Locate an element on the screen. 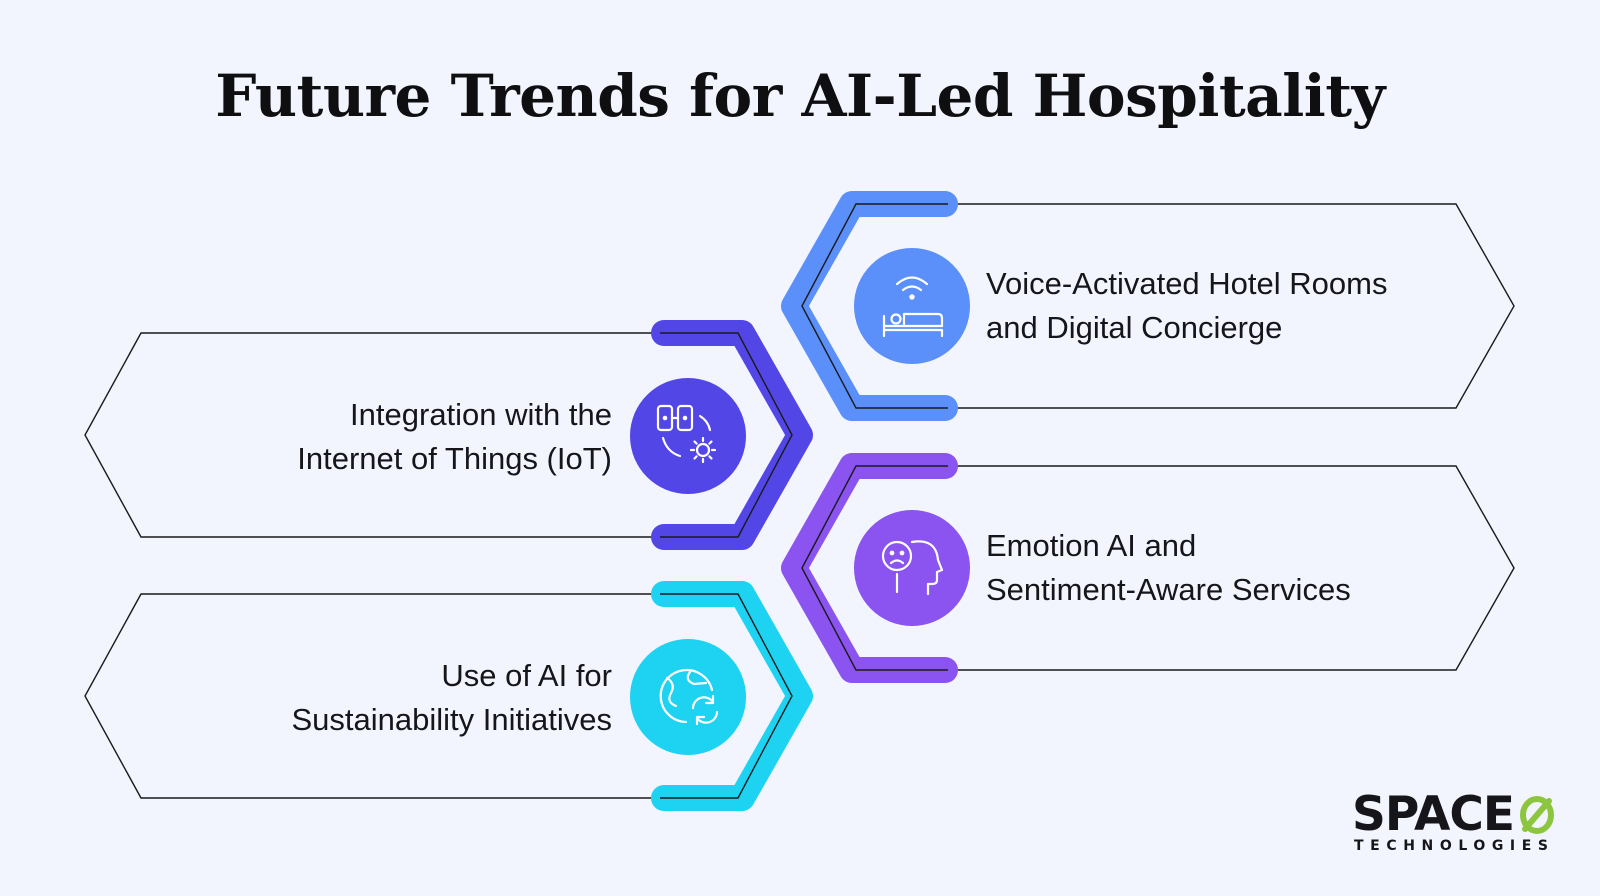  trend-label-emotion-ai: Emotion AI and Sentiment-Aware Services is located at coordinates (1168, 568).